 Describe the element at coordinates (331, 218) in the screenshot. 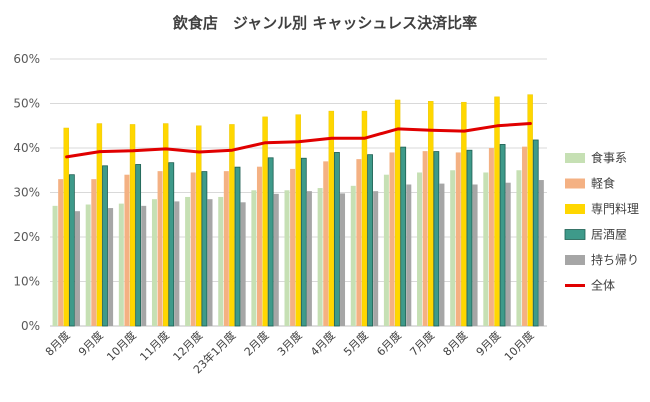

I see `bar-専門料理-4月度` at that location.